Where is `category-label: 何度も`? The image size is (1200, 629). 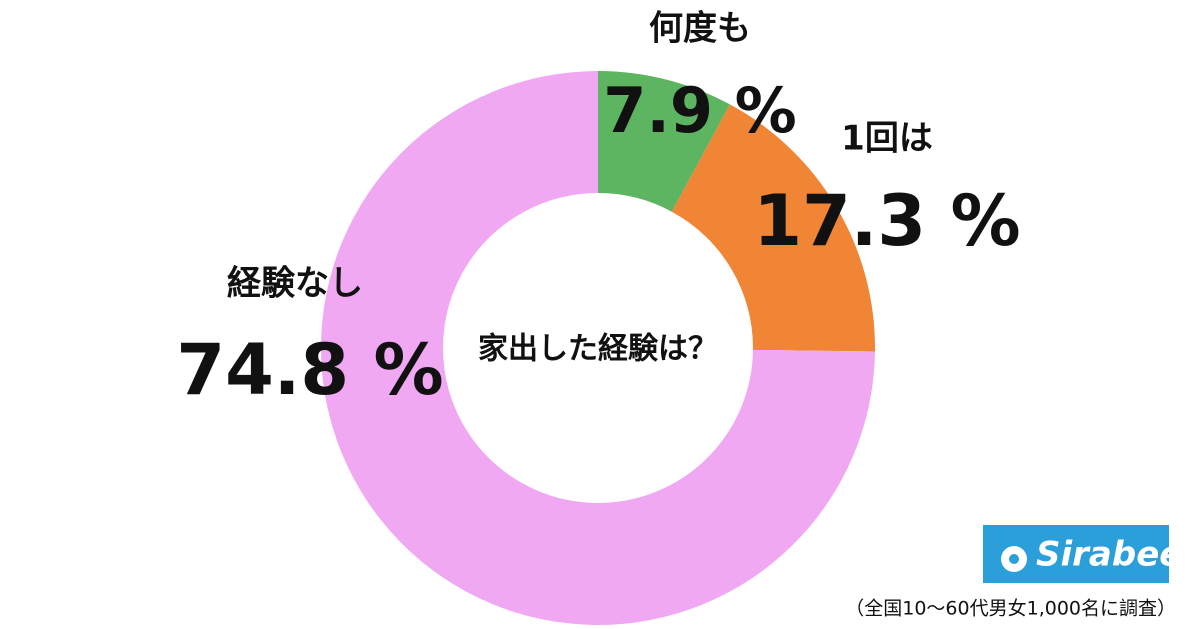 category-label: 何度も is located at coordinates (700, 29).